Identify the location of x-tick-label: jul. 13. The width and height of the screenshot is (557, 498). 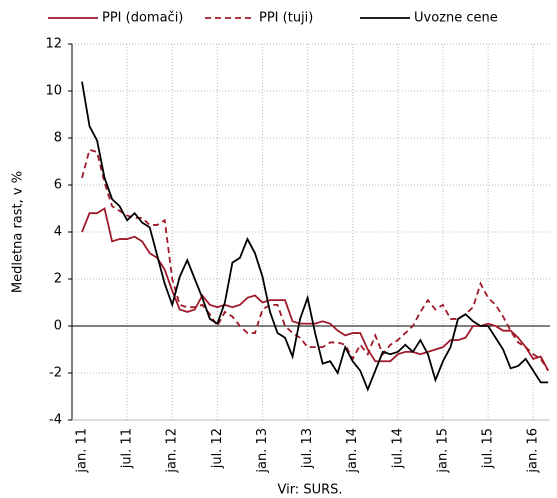
(307, 448).